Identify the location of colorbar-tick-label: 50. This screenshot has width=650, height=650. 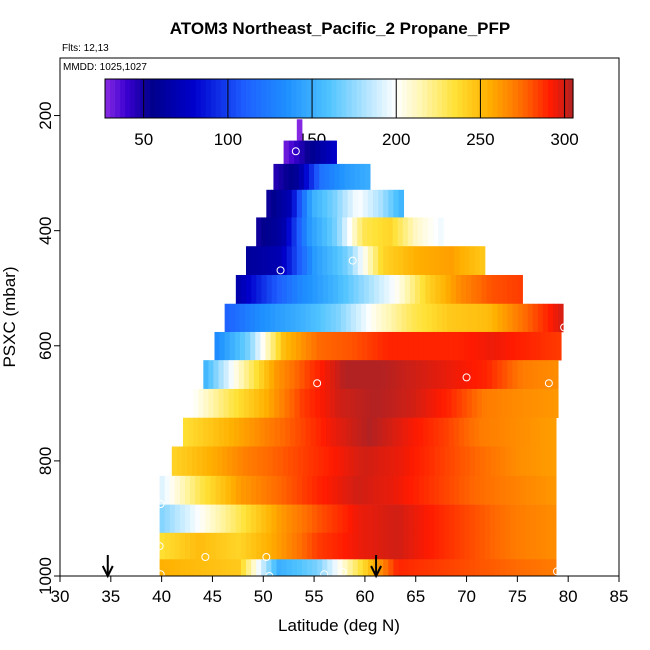
(143, 139).